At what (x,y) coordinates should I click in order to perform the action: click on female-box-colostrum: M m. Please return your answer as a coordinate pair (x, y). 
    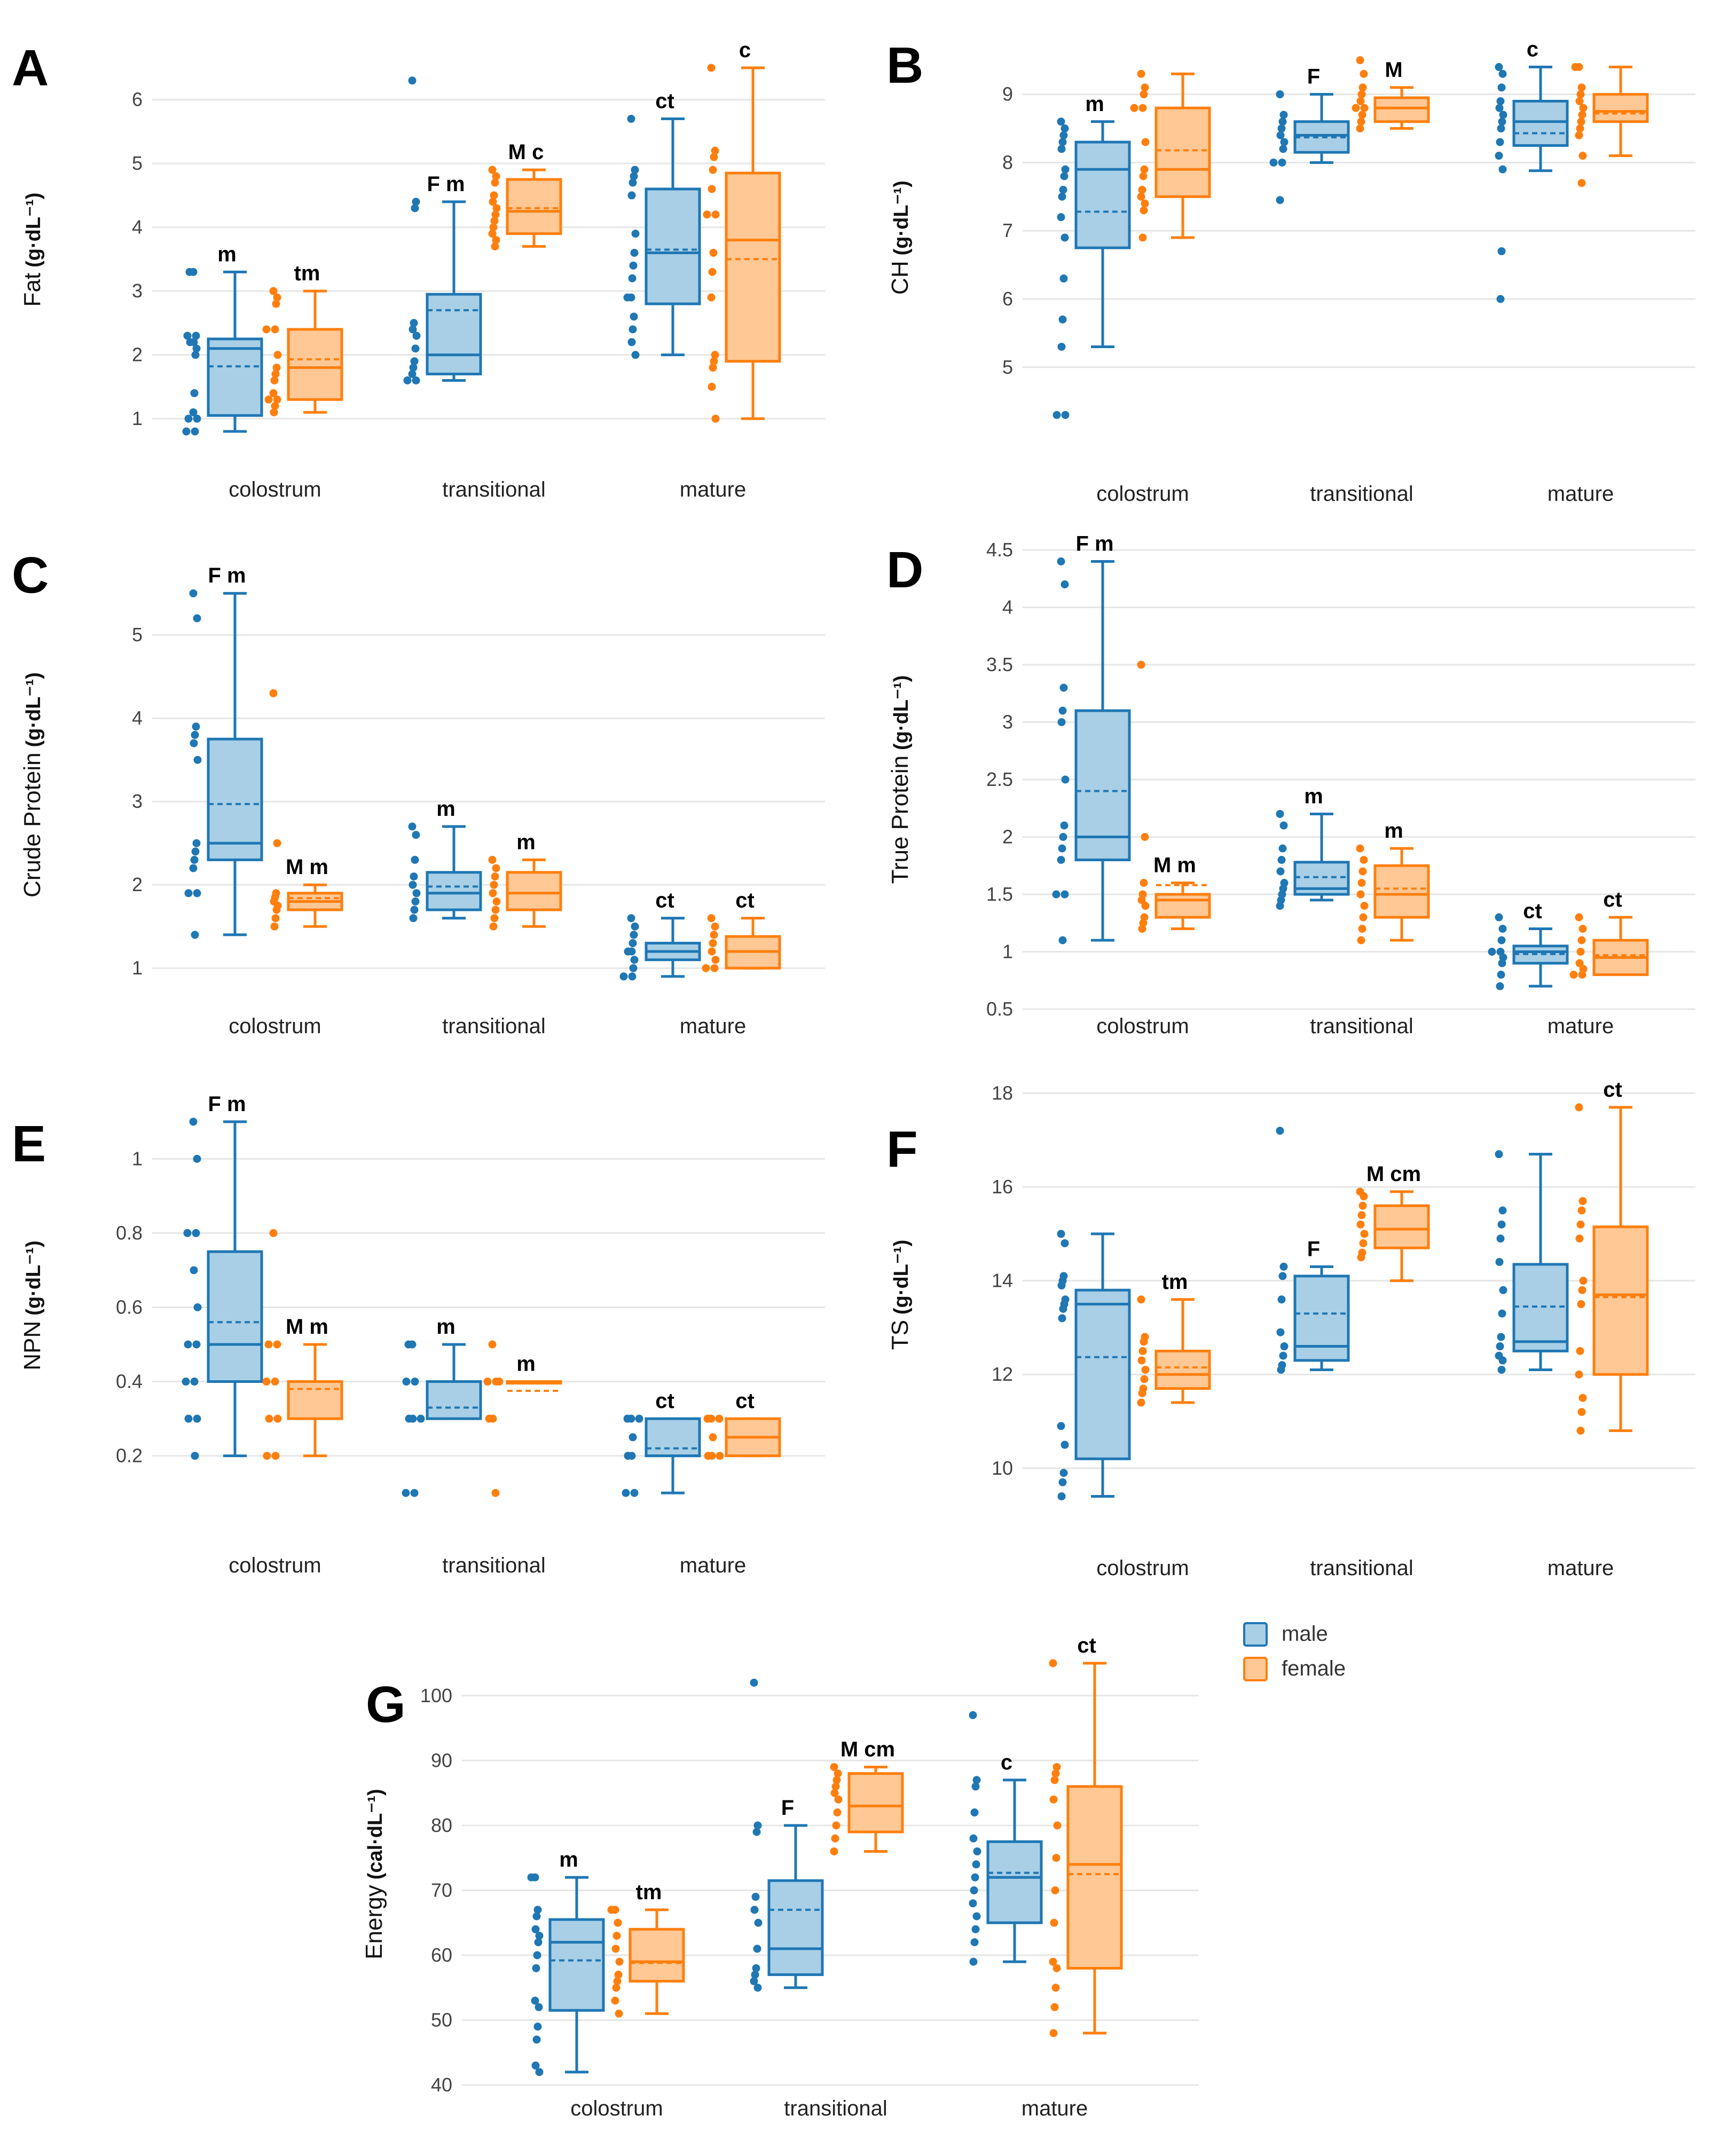
    Looking at the image, I should click on (1174, 796).